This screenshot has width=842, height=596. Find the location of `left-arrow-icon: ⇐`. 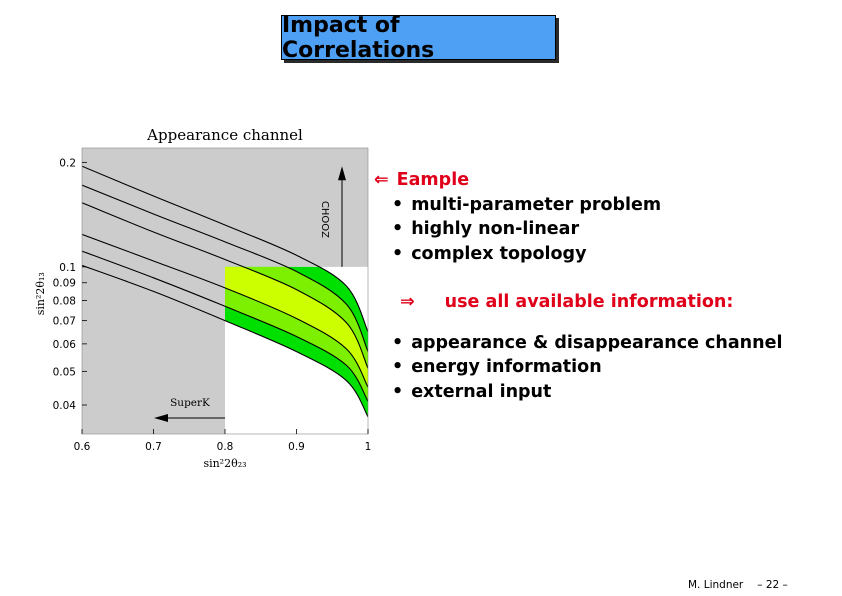

left-arrow-icon: ⇐ is located at coordinates (381, 180).